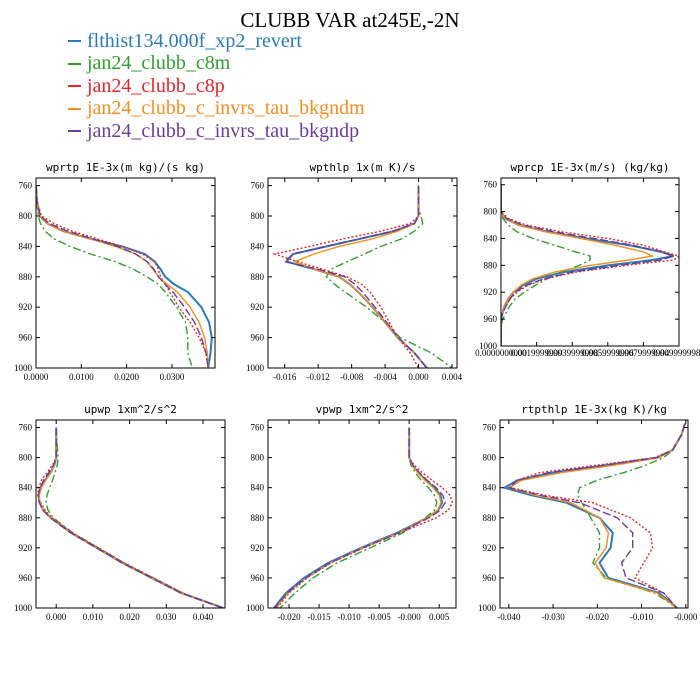 This screenshot has width=700, height=700. Describe the element at coordinates (594, 409) in the screenshot. I see `panel-title: rtpthlp 1E-3x(kg K)/kg` at that location.